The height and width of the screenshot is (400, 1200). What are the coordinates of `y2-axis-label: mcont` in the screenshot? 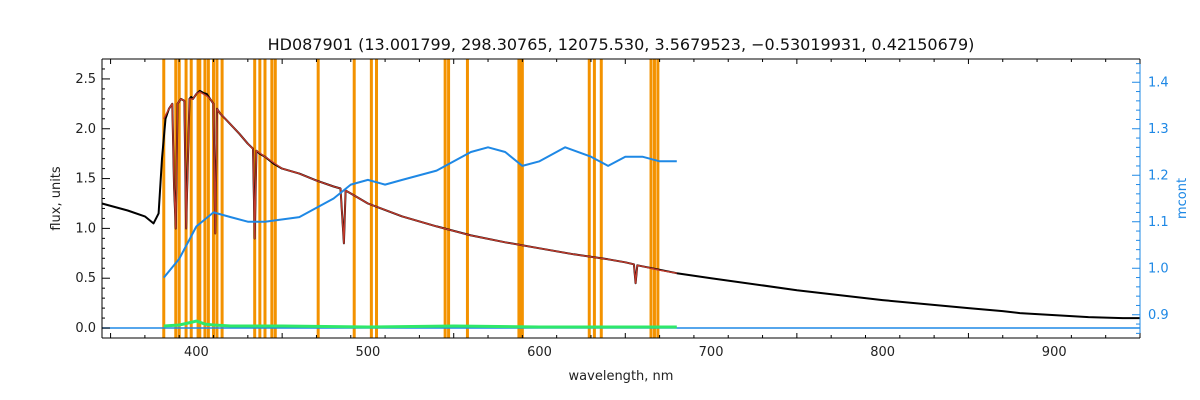 It's located at (1182, 198).